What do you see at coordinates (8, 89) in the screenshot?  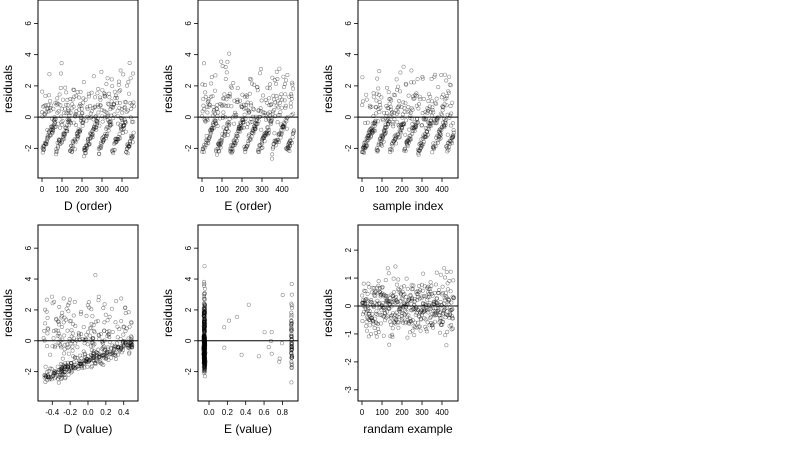 I see `y-axis-label: residuals` at bounding box center [8, 89].